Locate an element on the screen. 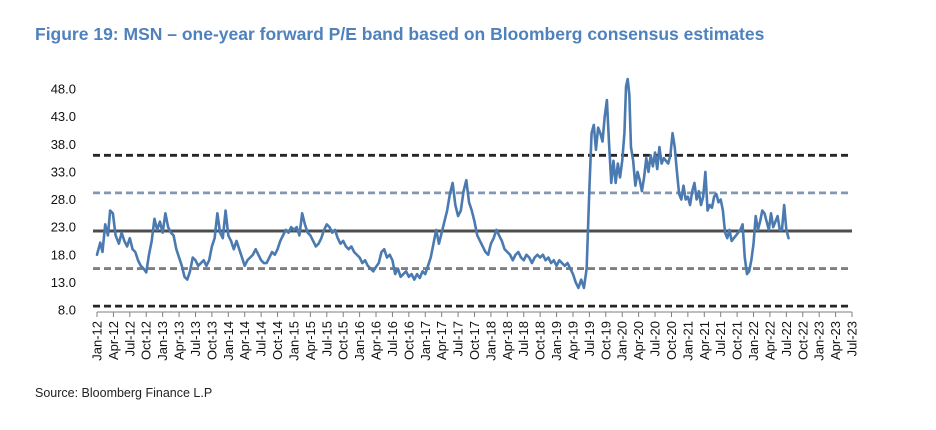 The width and height of the screenshot is (936, 430). x-tick-label: Apr-18 is located at coordinates (507, 340).